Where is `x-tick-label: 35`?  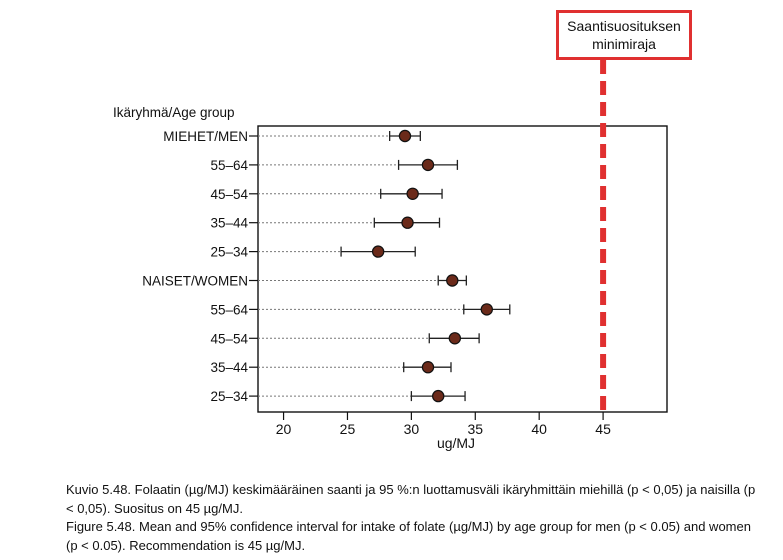
x-tick-label: 35 is located at coordinates (475, 429).